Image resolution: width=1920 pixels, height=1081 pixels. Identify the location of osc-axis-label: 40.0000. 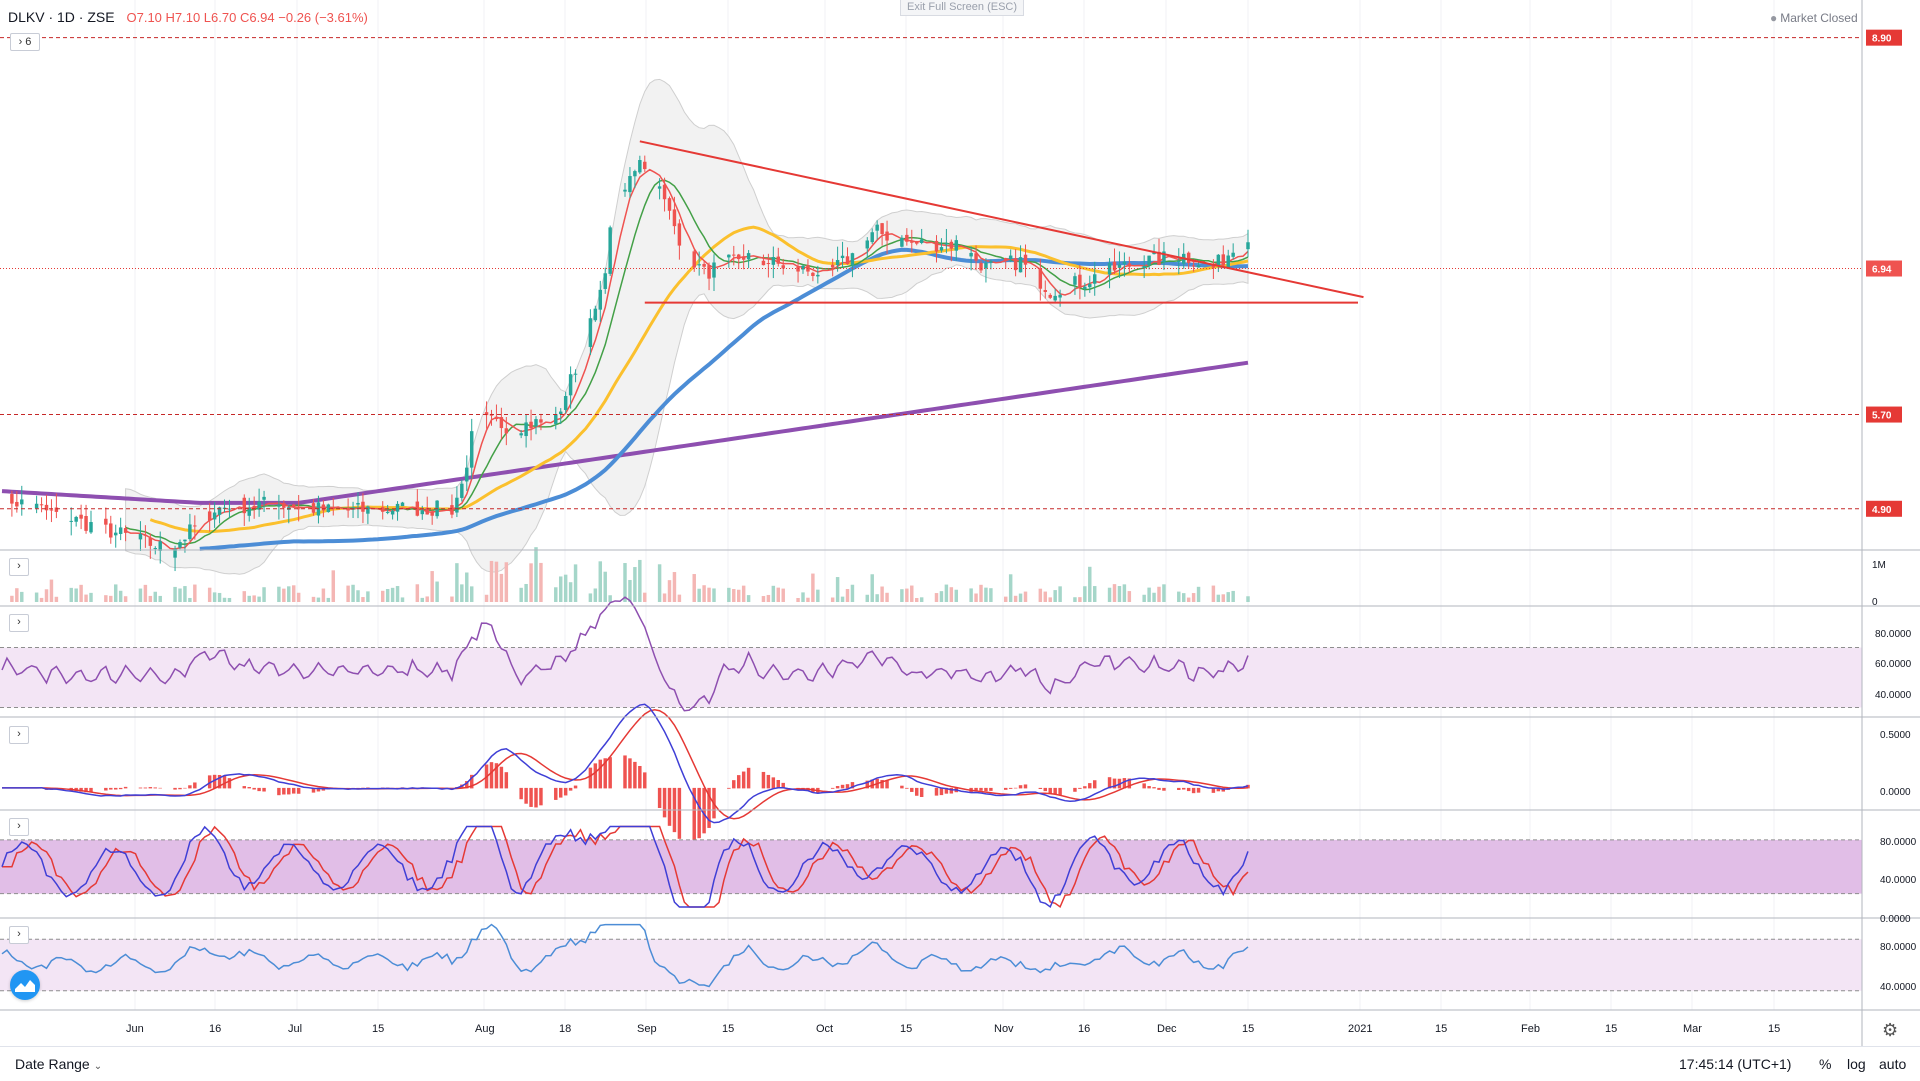
(1898, 987).